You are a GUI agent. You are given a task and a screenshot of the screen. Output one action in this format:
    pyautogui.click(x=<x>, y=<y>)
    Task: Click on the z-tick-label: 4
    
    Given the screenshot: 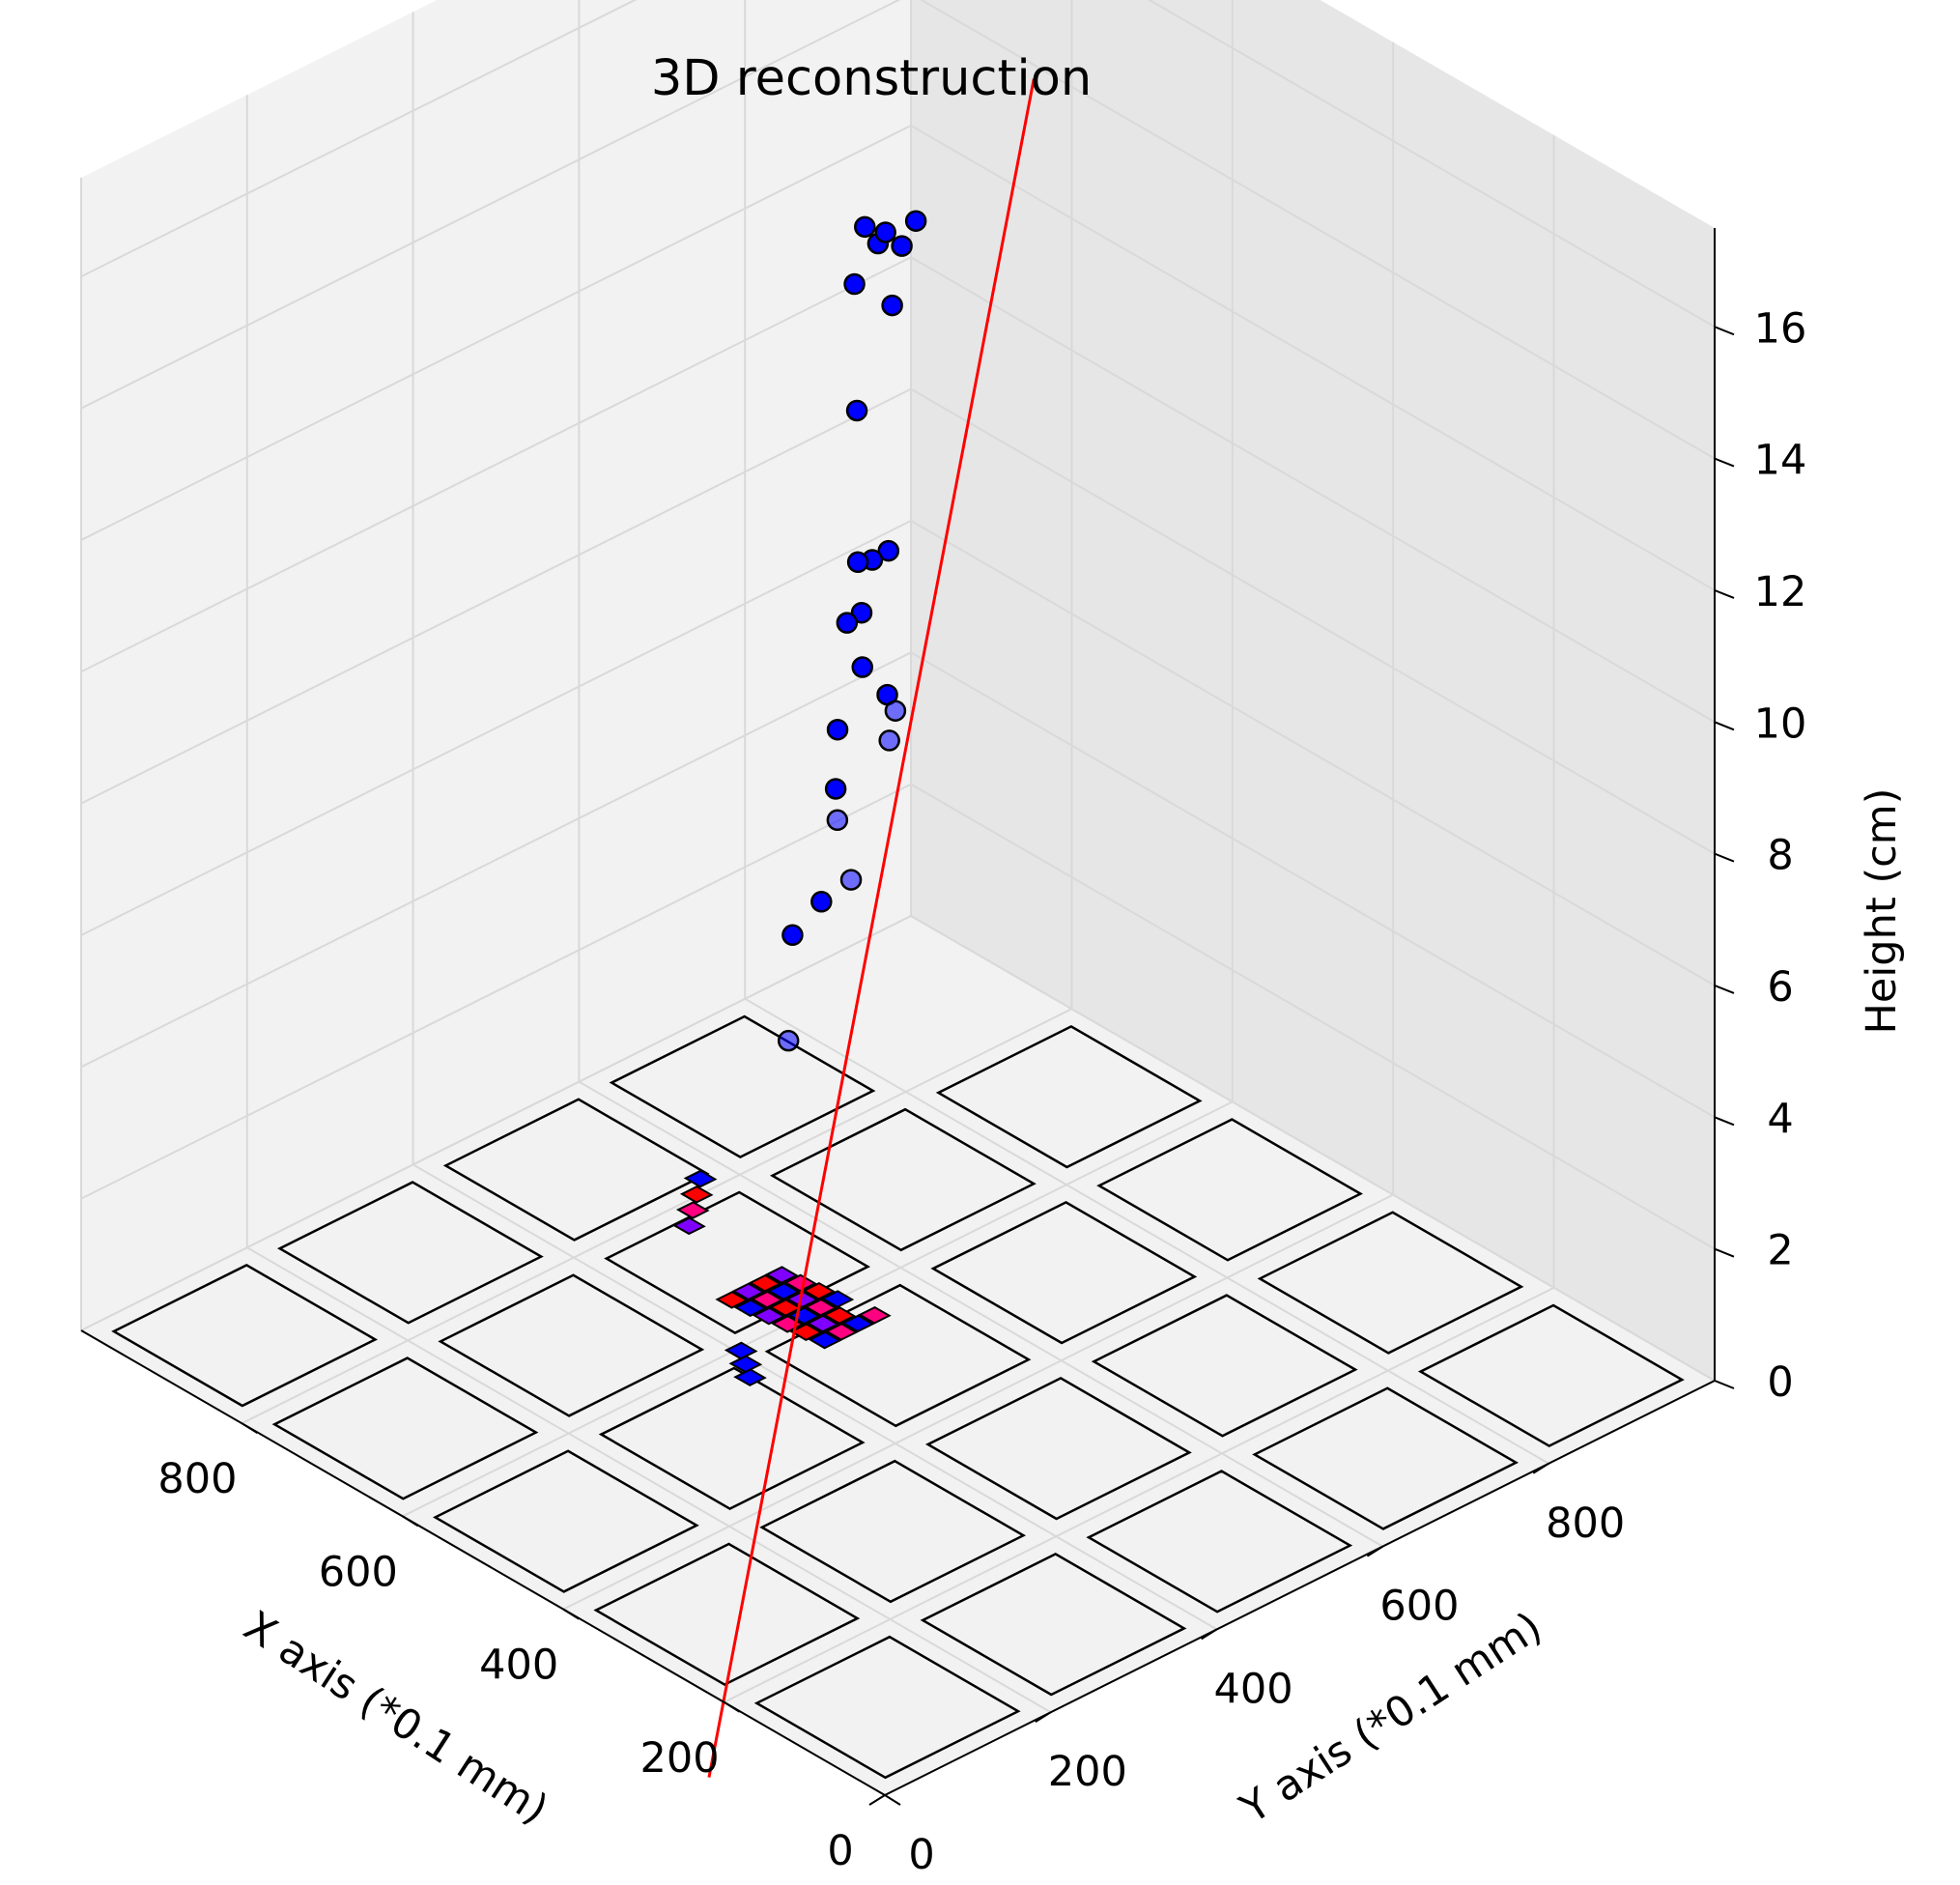 What is the action you would take?
    pyautogui.click(x=1780, y=1119)
    